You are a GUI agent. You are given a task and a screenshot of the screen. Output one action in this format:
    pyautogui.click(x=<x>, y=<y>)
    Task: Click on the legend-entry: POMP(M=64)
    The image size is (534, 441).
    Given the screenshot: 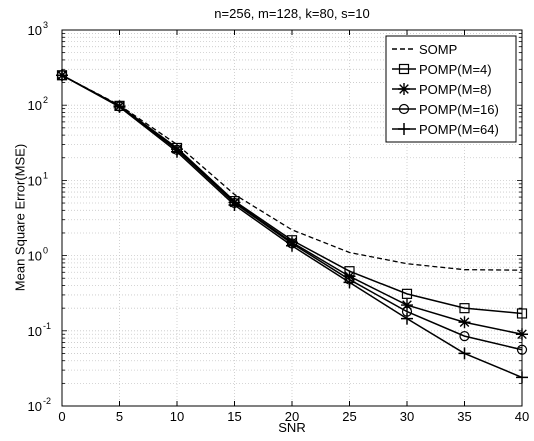 What is the action you would take?
    pyautogui.click(x=445, y=129)
    